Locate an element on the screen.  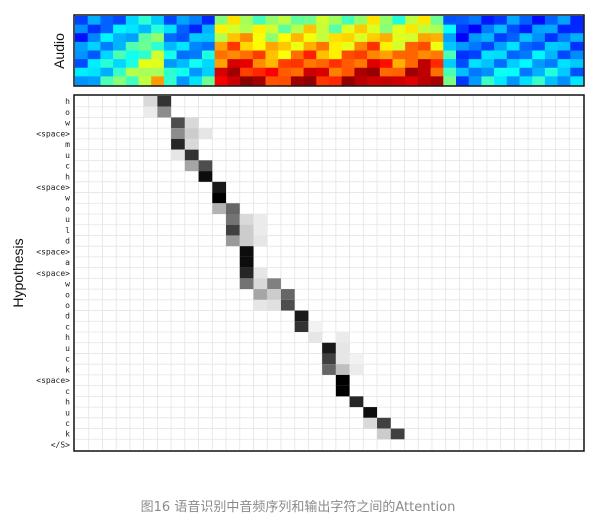
hypothesis-tick-label: k is located at coordinates (67, 369).